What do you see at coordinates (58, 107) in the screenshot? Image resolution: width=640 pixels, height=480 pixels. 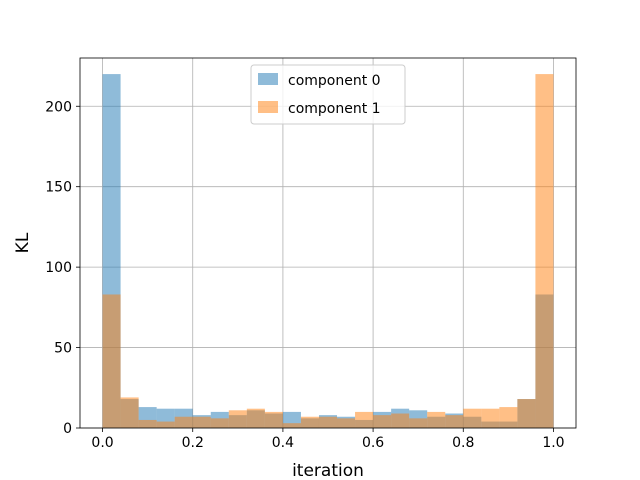 I see `y-tick-label: 200` at bounding box center [58, 107].